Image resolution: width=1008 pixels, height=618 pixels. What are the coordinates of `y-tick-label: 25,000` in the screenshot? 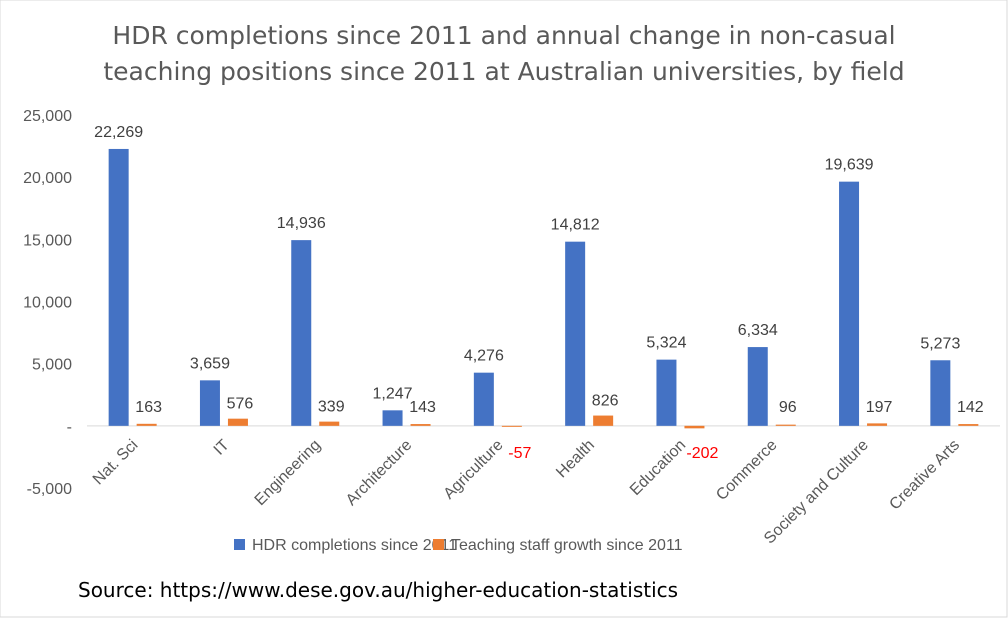 It's located at (47, 116).